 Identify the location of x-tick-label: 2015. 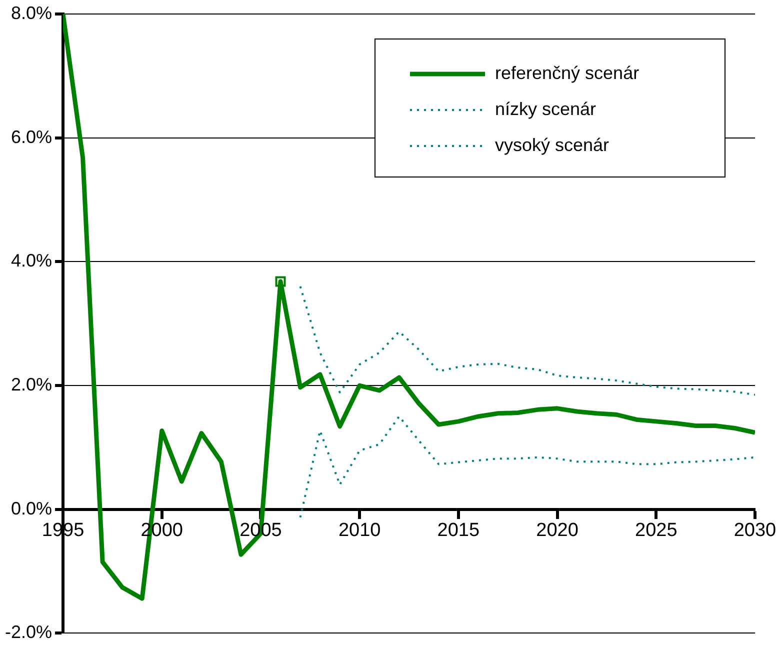
(458, 531).